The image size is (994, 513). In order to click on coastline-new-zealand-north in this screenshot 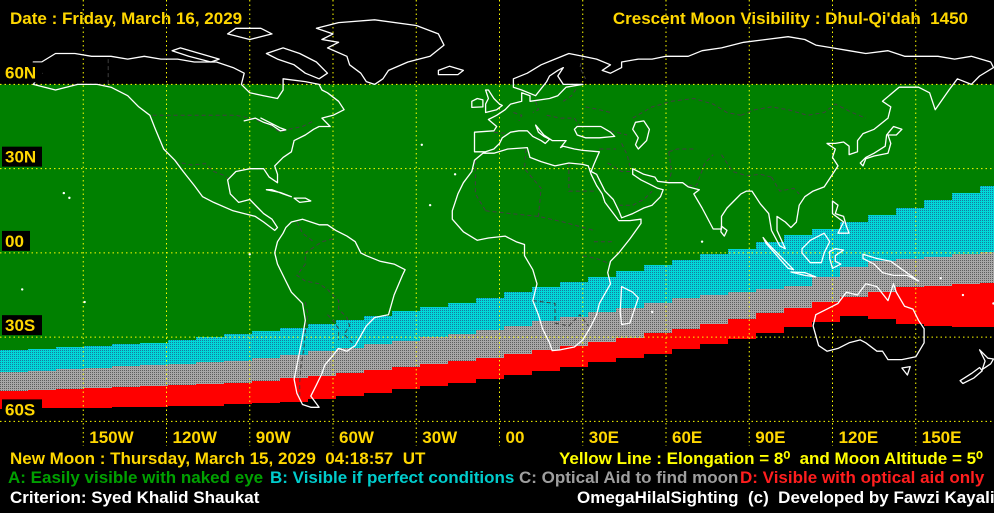, I will do `click(986, 360)`.